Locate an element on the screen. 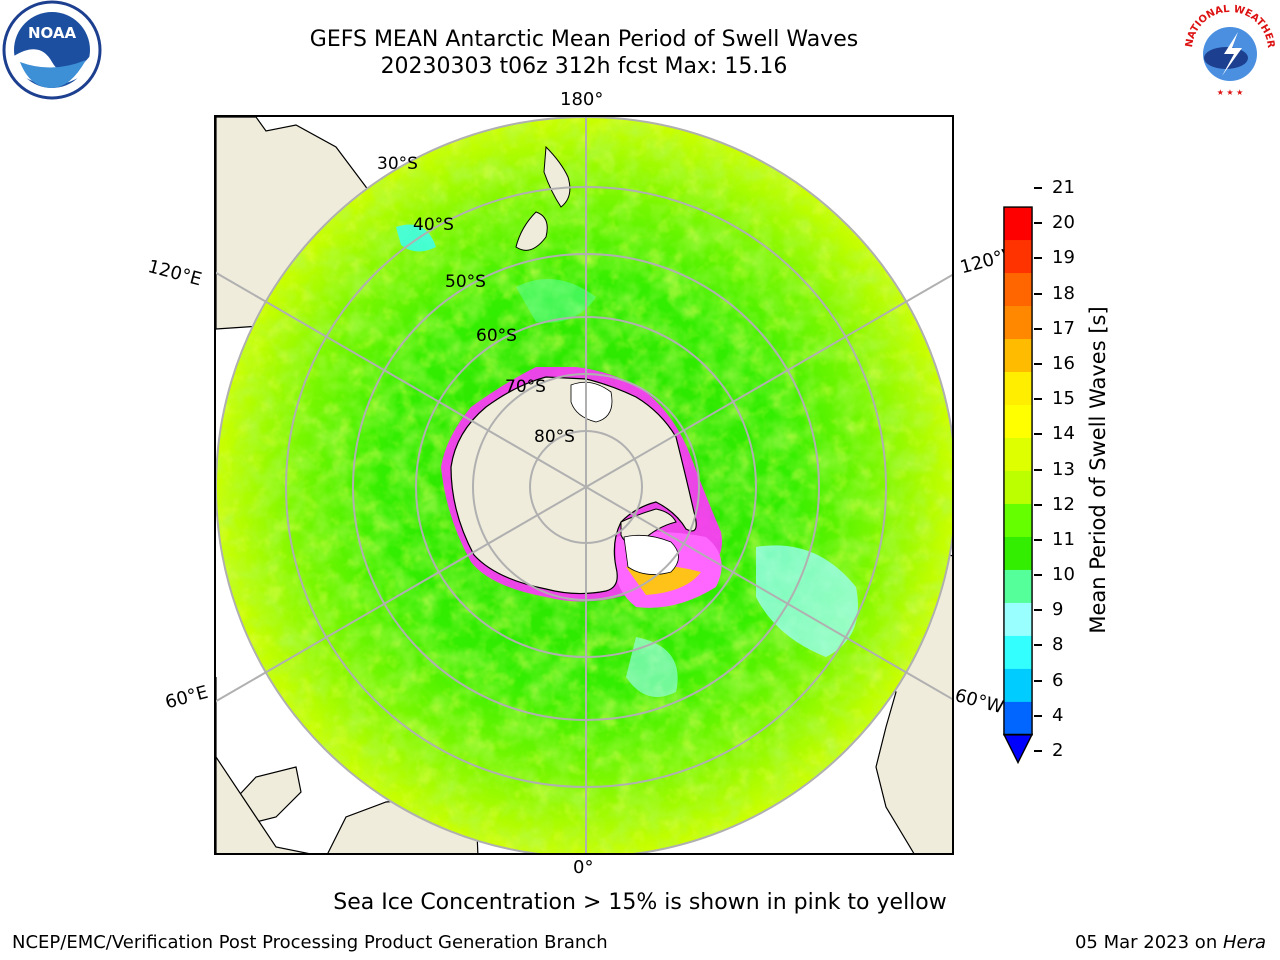 This screenshot has width=1280, height=960. lat-label-40s: 40°S is located at coordinates (433, 225).